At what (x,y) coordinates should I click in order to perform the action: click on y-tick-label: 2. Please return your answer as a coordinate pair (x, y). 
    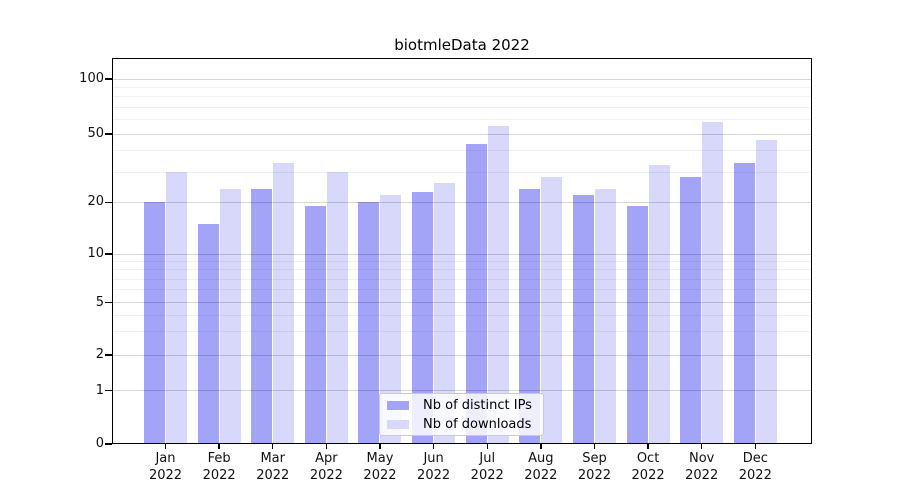
    Looking at the image, I should click on (99, 354).